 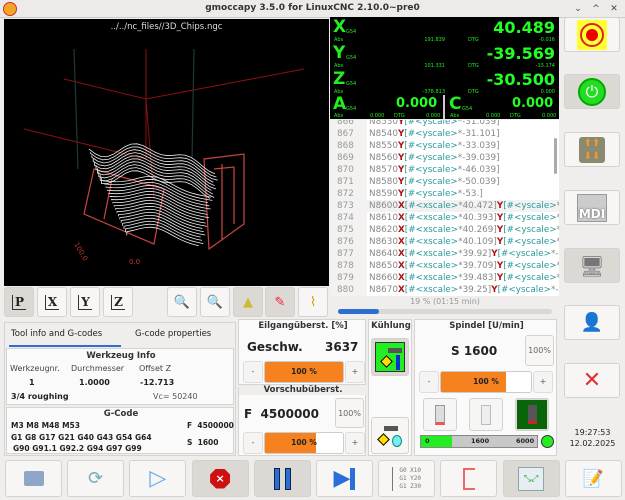 What do you see at coordinates (614, 9) in the screenshot?
I see `close-button: ✕` at bounding box center [614, 9].